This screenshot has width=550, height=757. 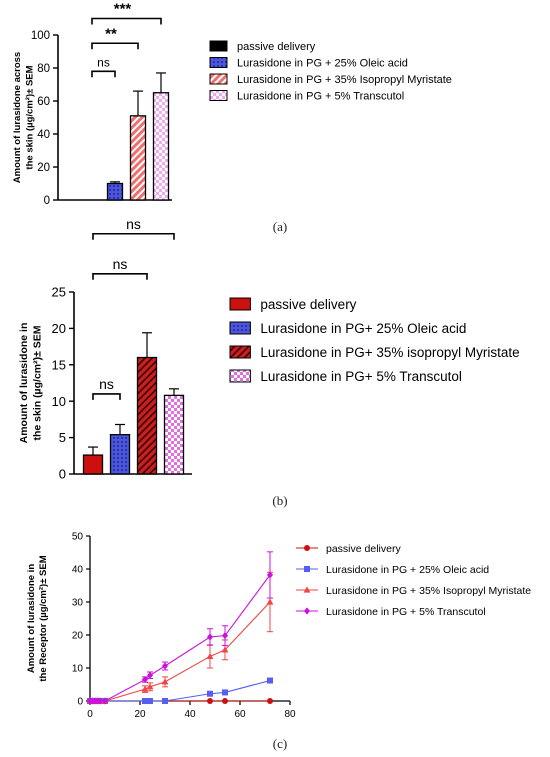 What do you see at coordinates (78, 570) in the screenshot?
I see `panel-c-y-tick-label: 40` at bounding box center [78, 570].